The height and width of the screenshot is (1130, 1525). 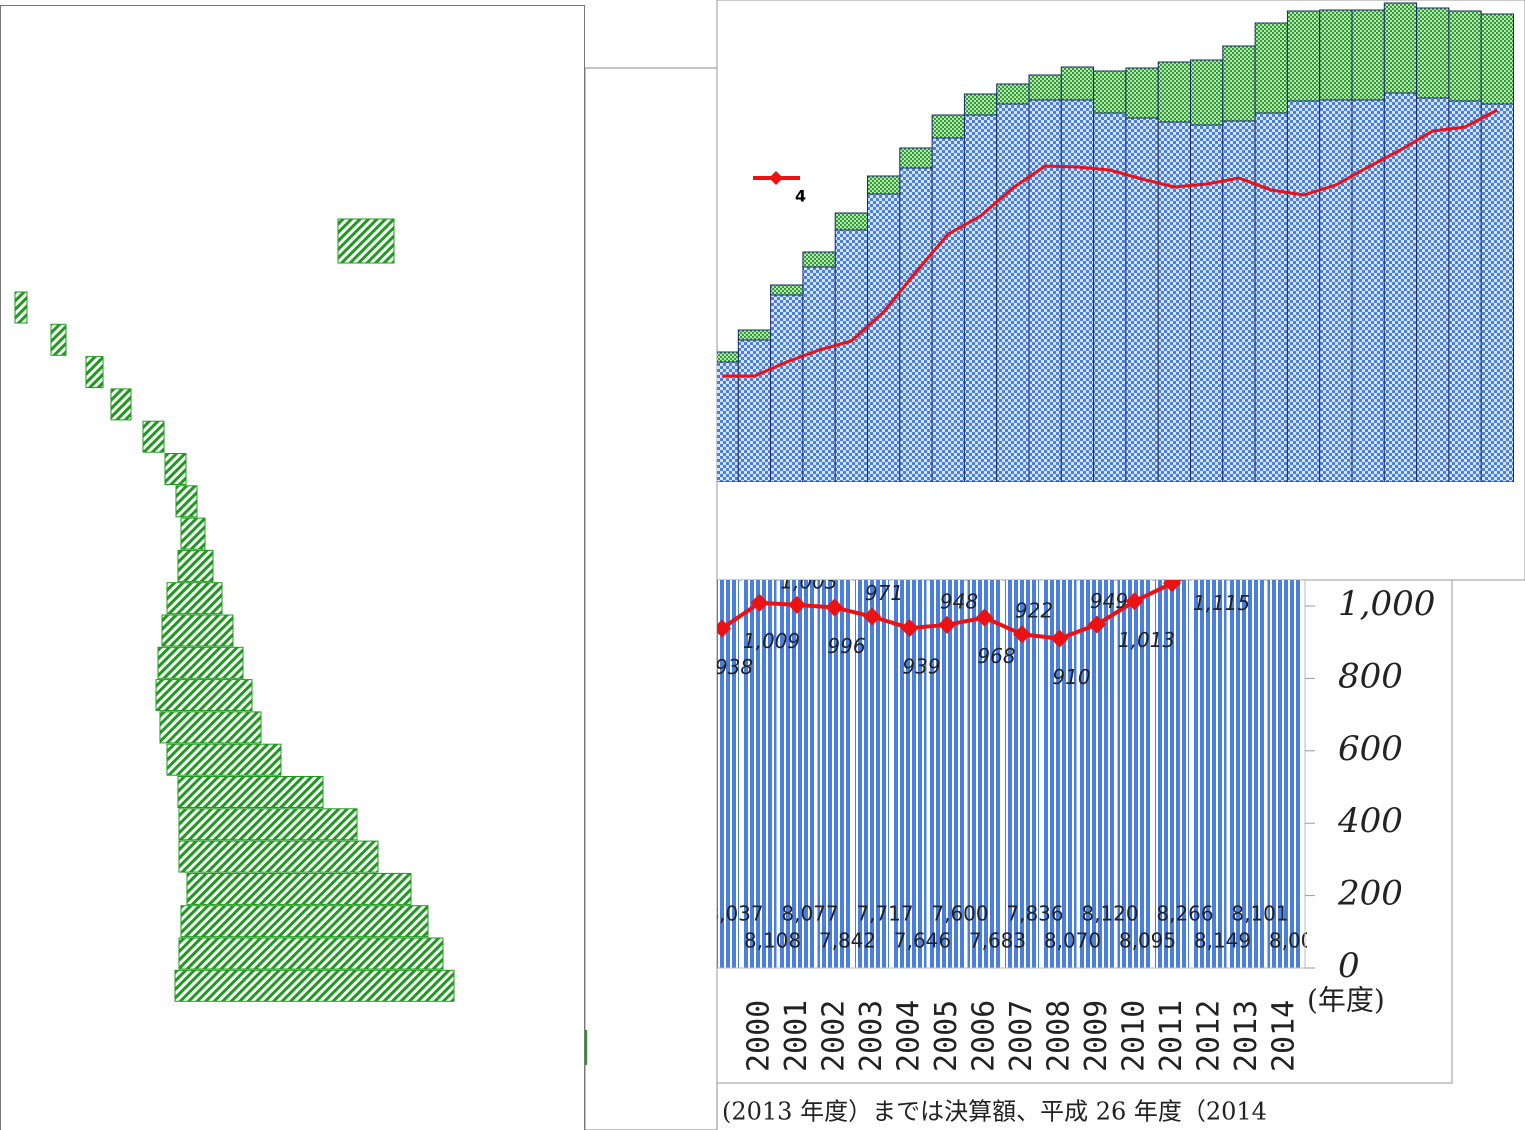 I want to click on y-tick-label: 1,000, so click(x=1386, y=604).